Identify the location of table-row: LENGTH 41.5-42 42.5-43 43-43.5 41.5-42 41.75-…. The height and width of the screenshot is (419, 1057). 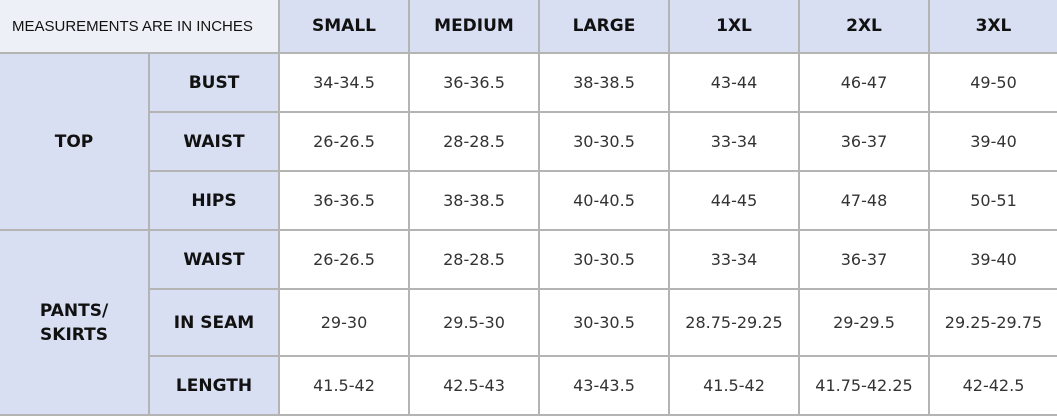
(528, 385).